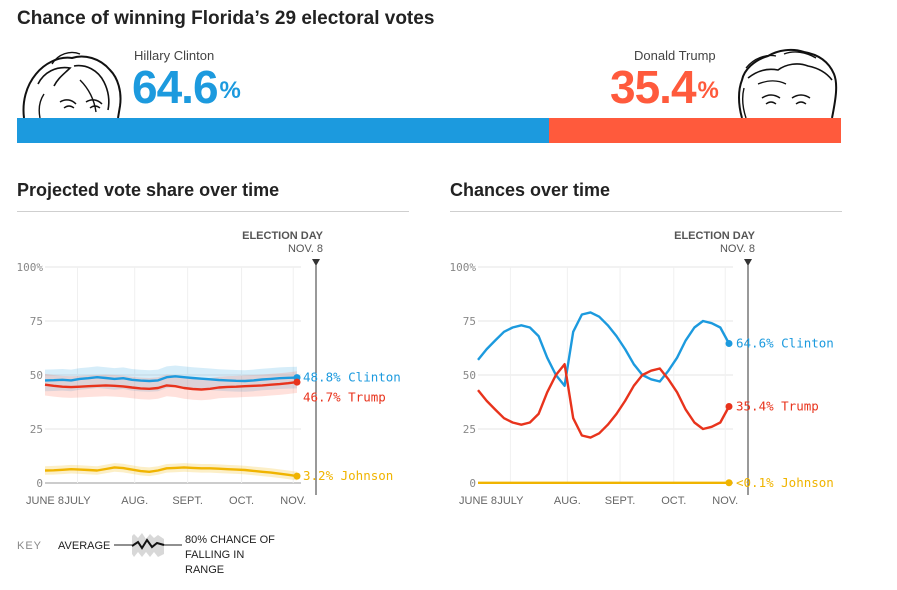 This screenshot has width=897, height=590. I want to click on vote-share-clinton-end-label: 48.8% Clinton, so click(352, 377).